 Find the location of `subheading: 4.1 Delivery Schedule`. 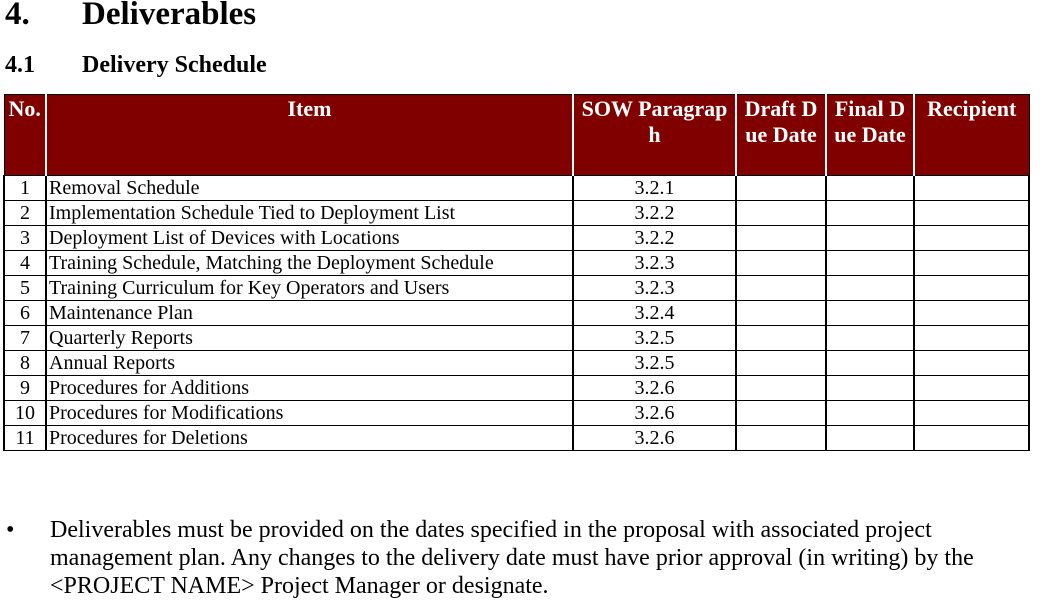

subheading: 4.1 Delivery Schedule is located at coordinates (136, 65).